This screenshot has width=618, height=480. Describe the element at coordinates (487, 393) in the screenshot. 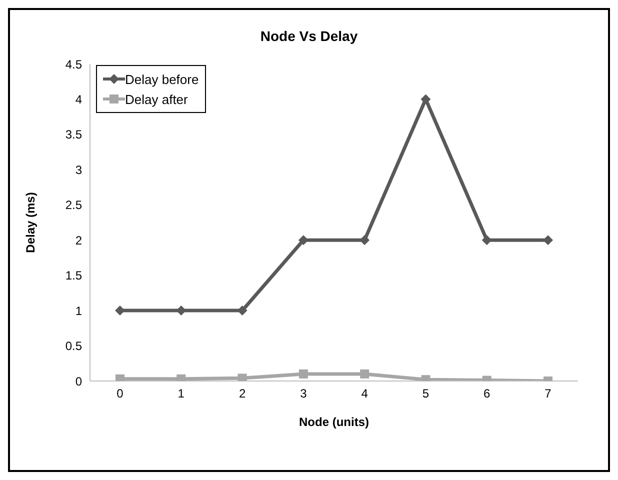

I see `x-tick-label: 6` at that location.